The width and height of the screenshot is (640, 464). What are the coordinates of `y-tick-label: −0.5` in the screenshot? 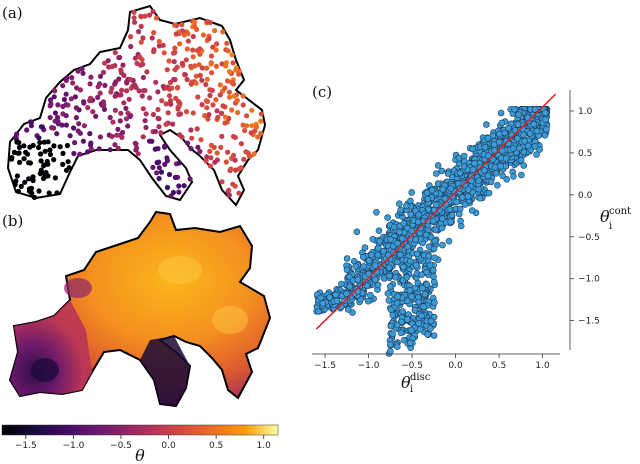 It's located at (589, 238).